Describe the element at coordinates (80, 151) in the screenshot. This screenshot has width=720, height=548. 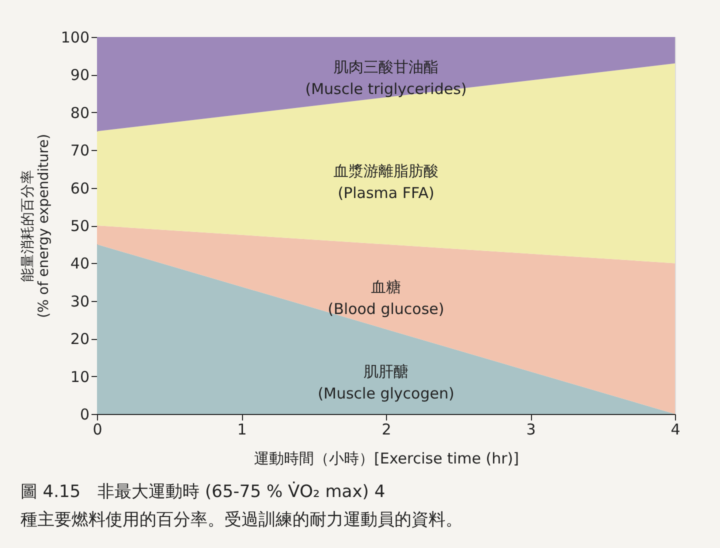
I see `y-tick-label: 70` at that location.